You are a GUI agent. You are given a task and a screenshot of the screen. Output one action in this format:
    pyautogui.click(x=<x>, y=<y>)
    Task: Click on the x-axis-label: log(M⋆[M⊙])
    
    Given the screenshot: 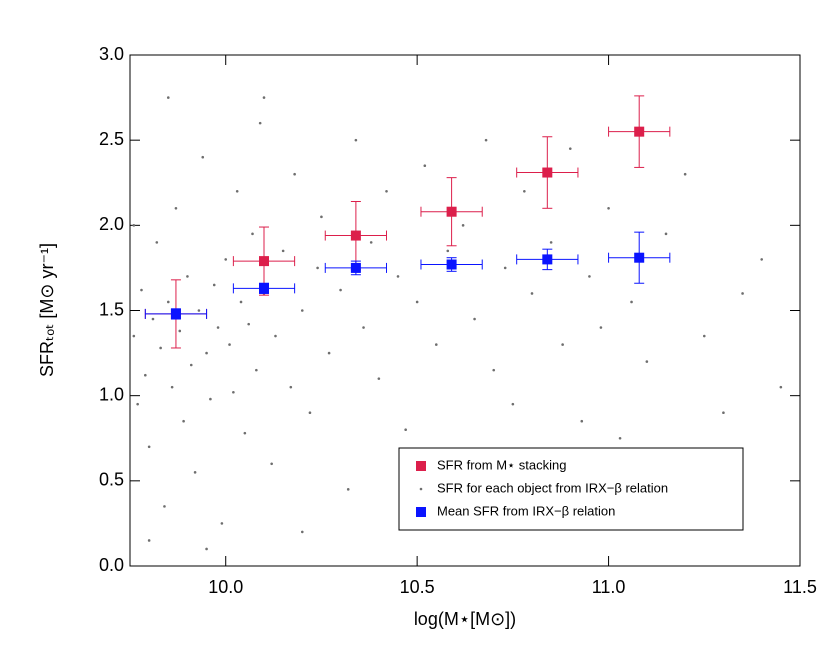 What is the action you would take?
    pyautogui.click(x=465, y=619)
    